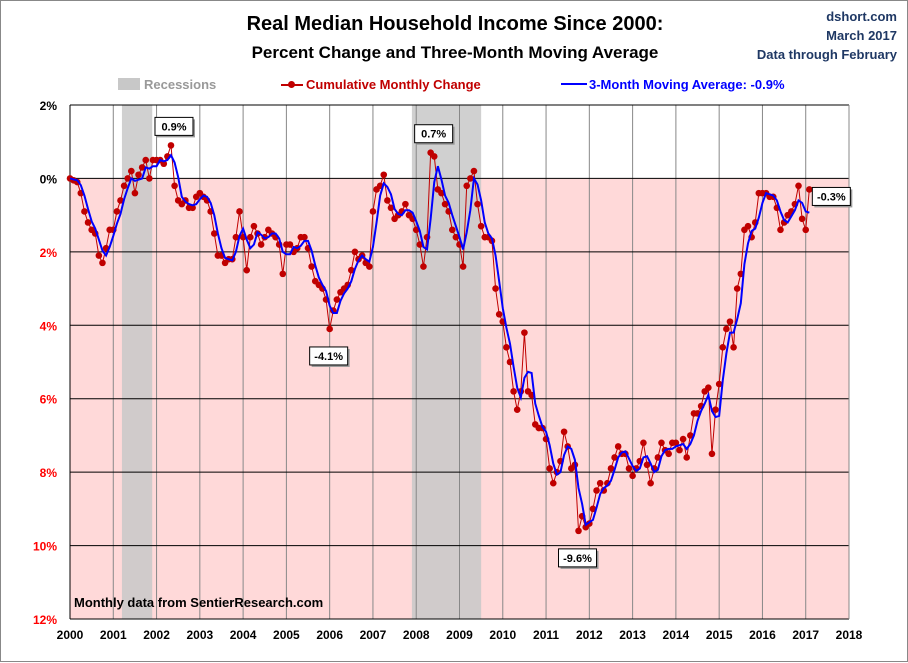 The image size is (908, 663). Describe the element at coordinates (455, 24) in the screenshot. I see `chart-title: Real Median Household Income Since 2000:` at that location.